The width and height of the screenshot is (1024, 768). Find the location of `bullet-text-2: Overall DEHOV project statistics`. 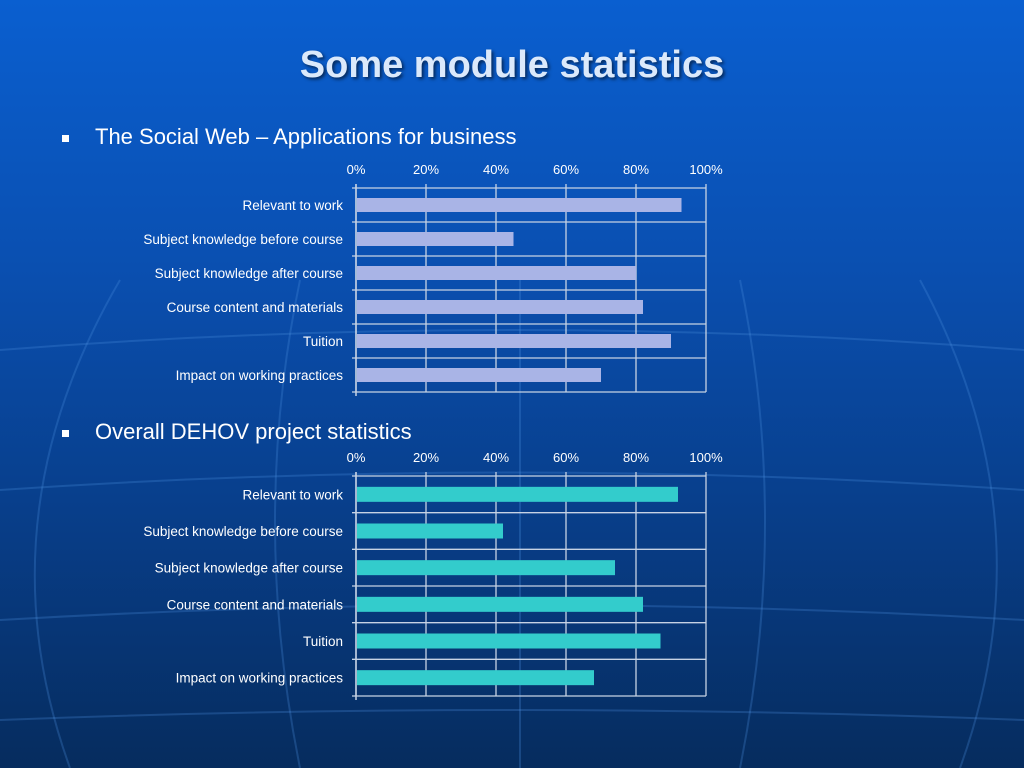

bullet-text-2: Overall DEHOV project statistics is located at coordinates (253, 431).